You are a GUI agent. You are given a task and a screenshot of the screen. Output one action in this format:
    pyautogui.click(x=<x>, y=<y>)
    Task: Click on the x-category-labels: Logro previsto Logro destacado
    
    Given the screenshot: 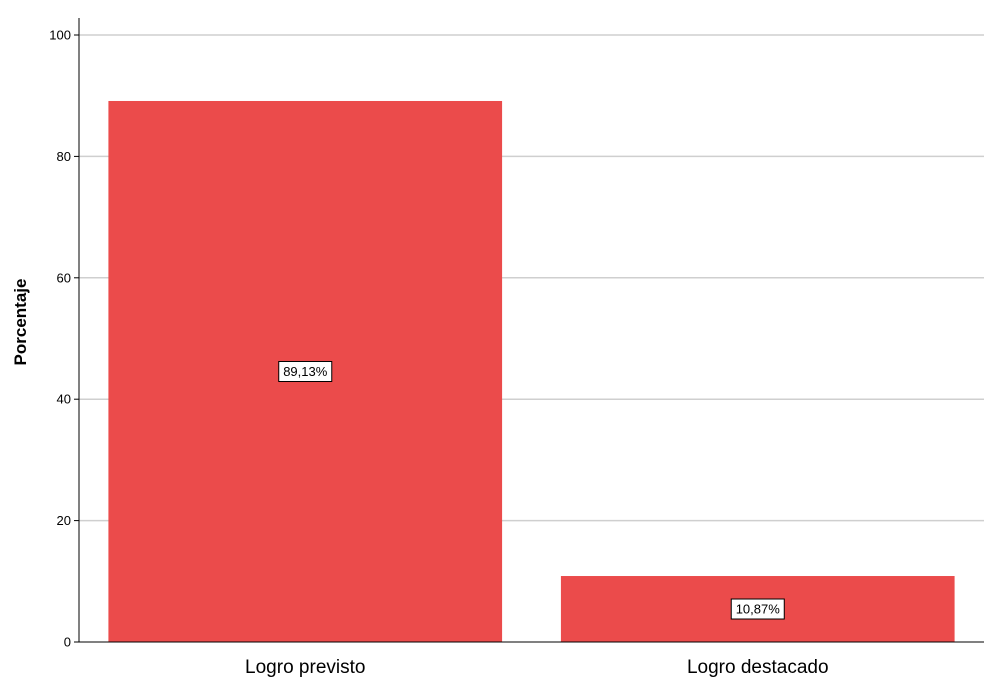 What is the action you would take?
    pyautogui.click(x=536, y=667)
    